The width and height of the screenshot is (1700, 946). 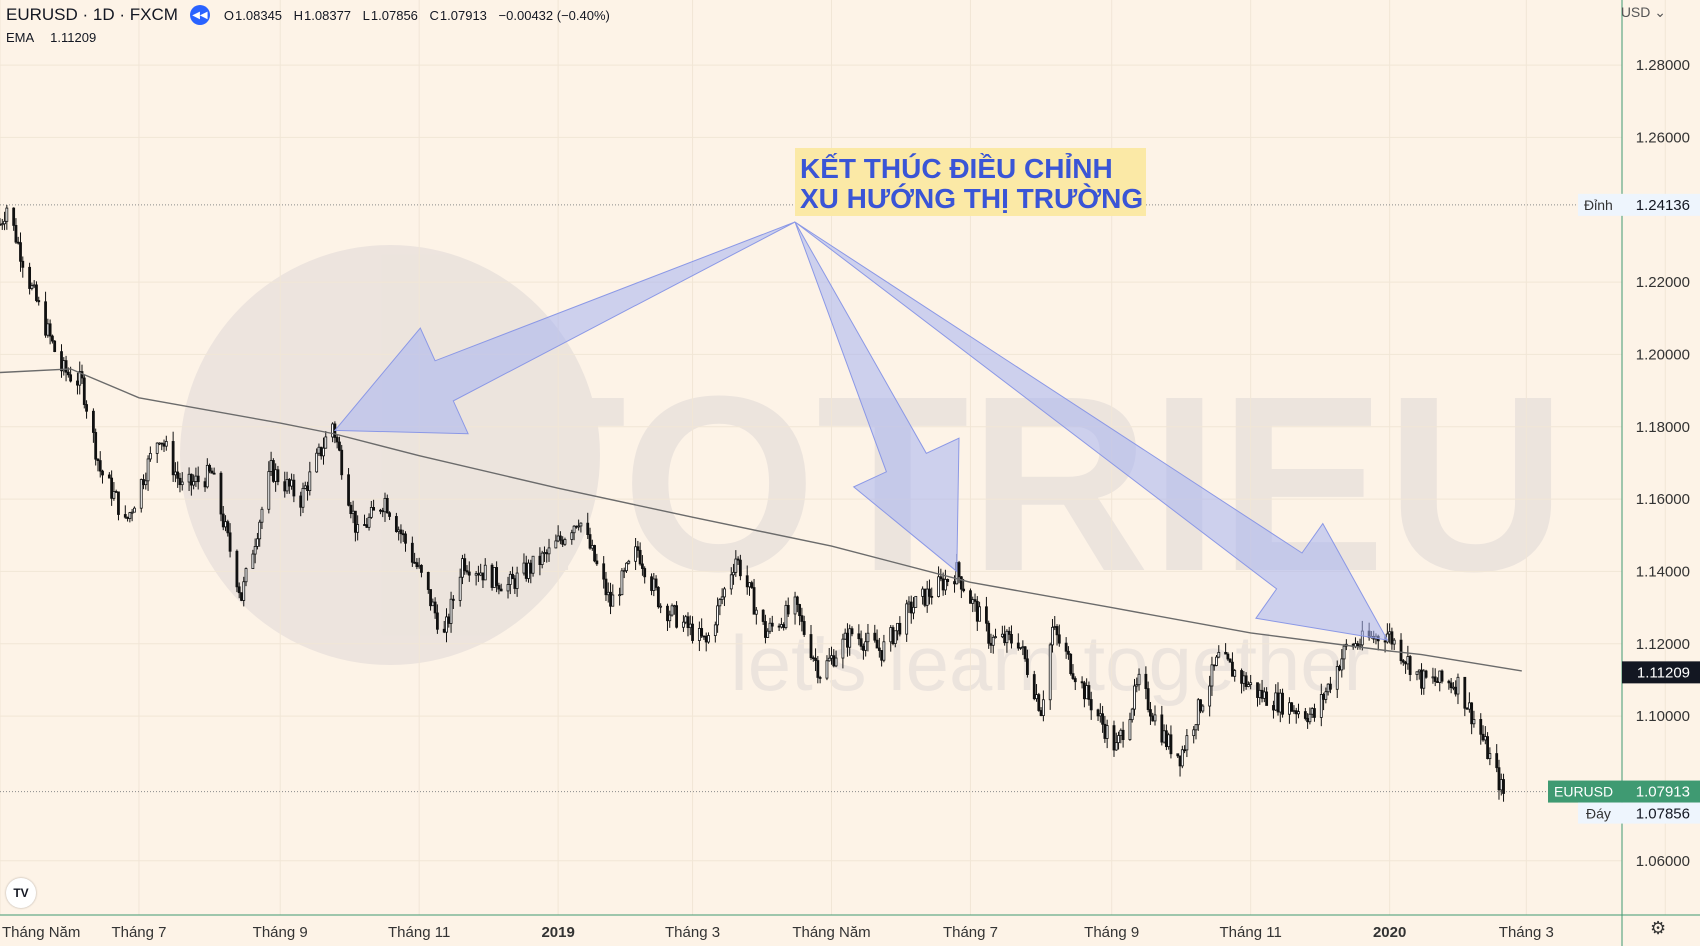 I want to click on replay-icon: ◀◀, so click(x=199, y=15).